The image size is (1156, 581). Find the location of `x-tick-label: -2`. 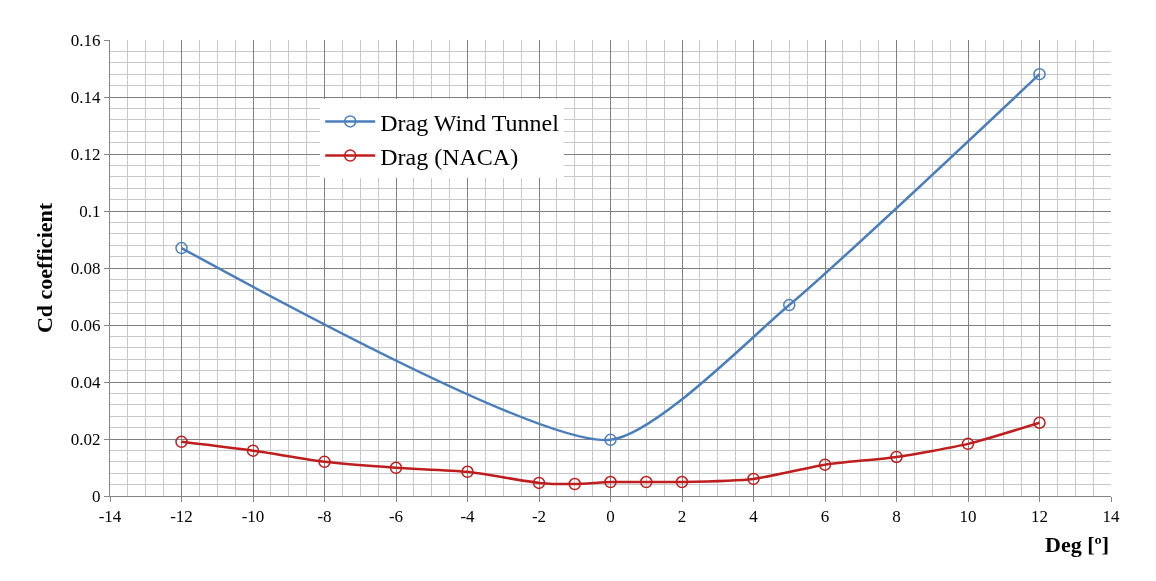

x-tick-label: -2 is located at coordinates (539, 517).